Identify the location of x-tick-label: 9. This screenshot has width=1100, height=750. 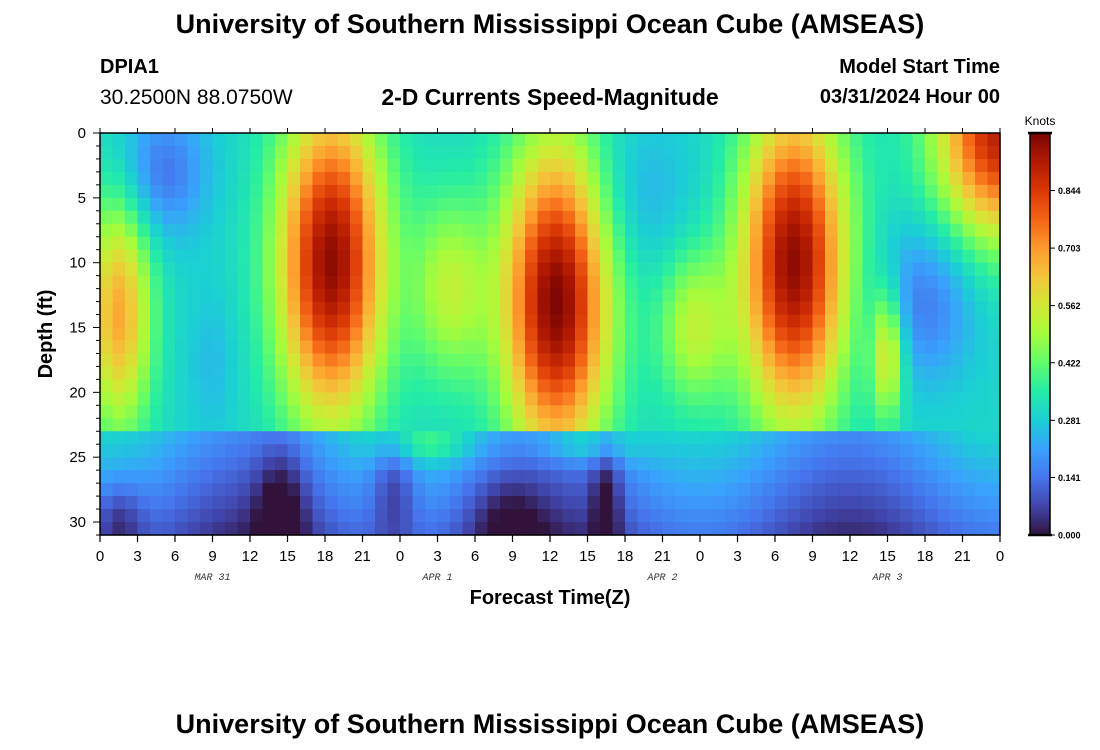
(512, 556).